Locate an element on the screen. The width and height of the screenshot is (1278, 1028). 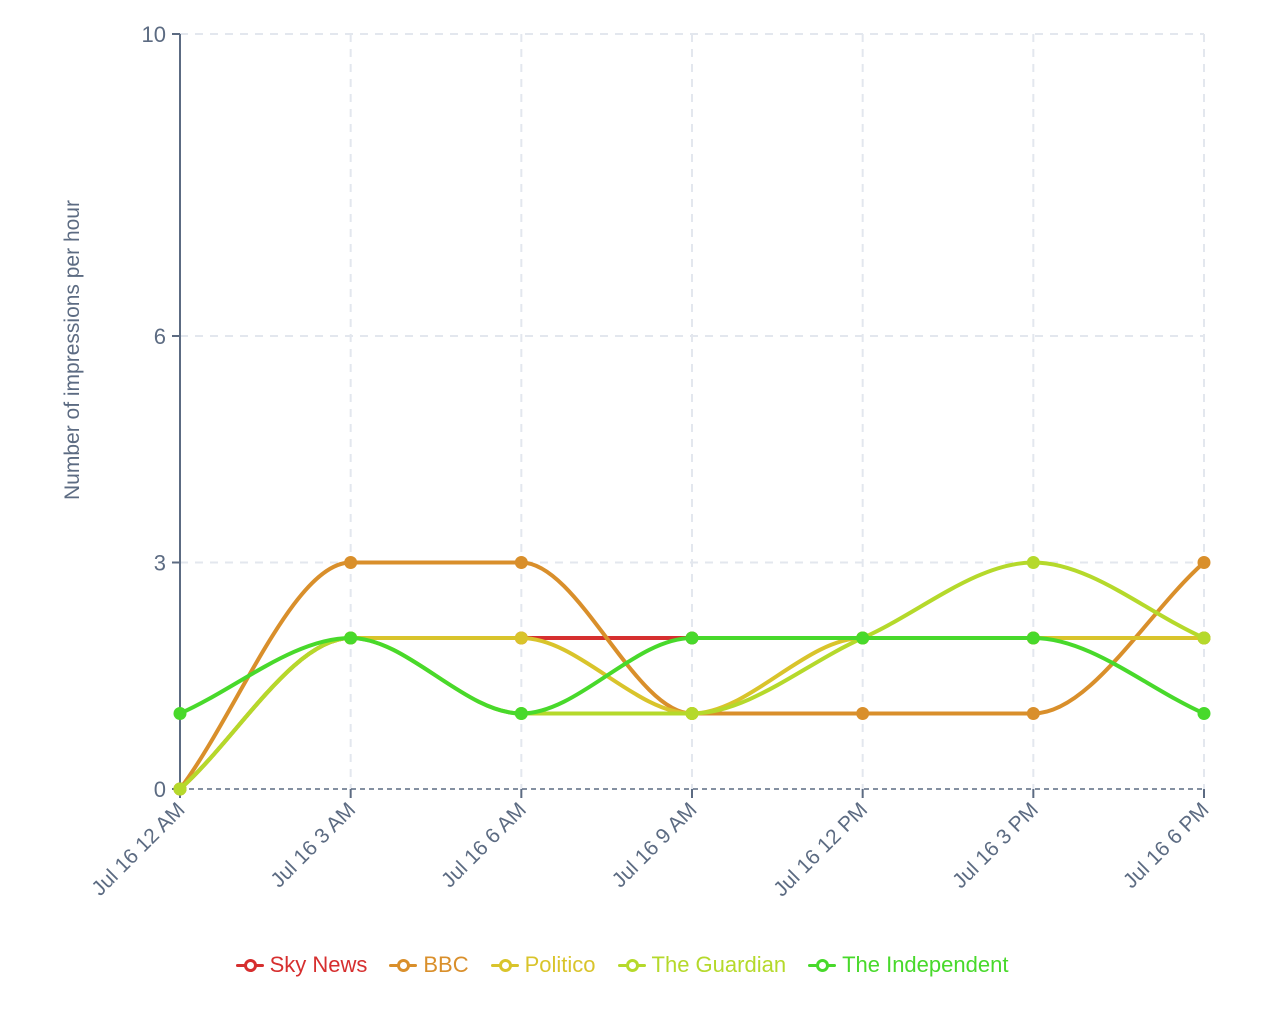
series-the-independent is located at coordinates (692, 676).